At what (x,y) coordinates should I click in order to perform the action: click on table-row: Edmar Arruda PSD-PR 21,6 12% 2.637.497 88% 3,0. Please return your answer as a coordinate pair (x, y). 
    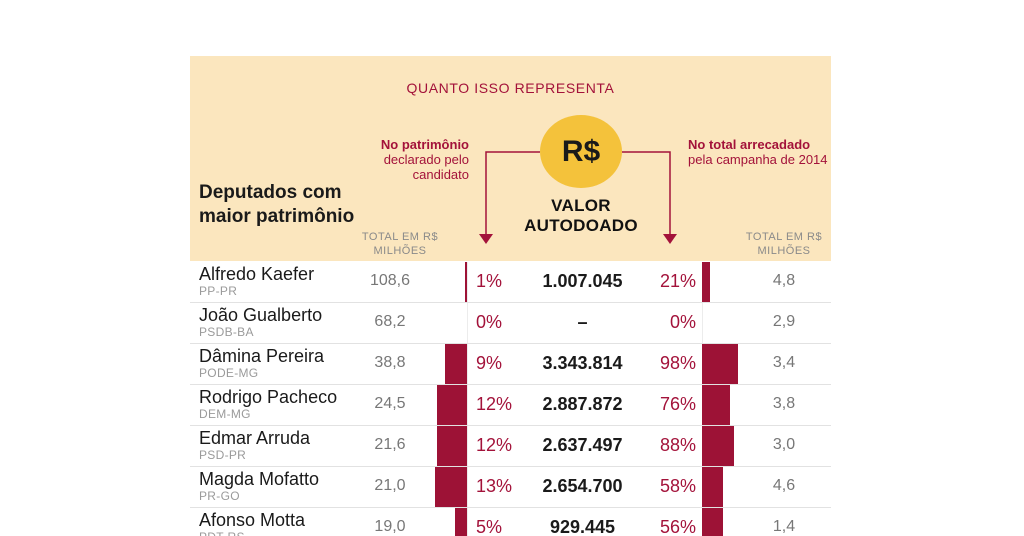
    Looking at the image, I should click on (510, 446).